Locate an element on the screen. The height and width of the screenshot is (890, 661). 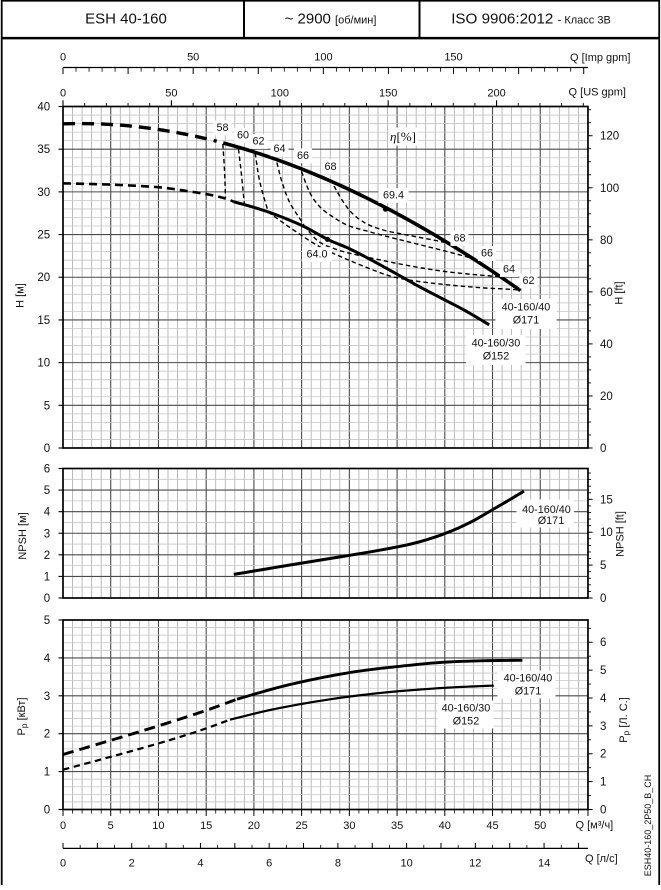
svg-text: 120 is located at coordinates (609, 137).